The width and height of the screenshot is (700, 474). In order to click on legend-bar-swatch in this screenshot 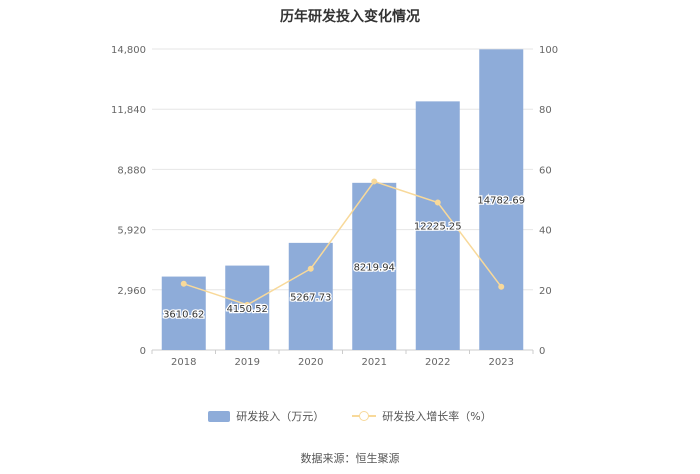, I will do `click(219, 416)`.